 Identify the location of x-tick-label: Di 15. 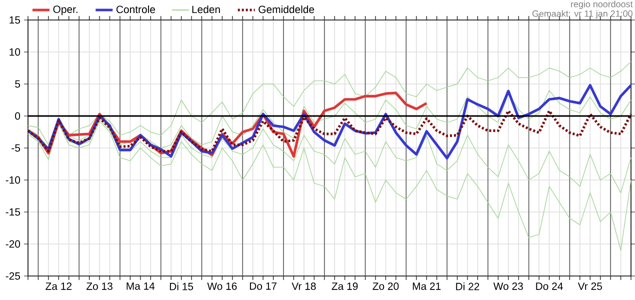
(182, 286).